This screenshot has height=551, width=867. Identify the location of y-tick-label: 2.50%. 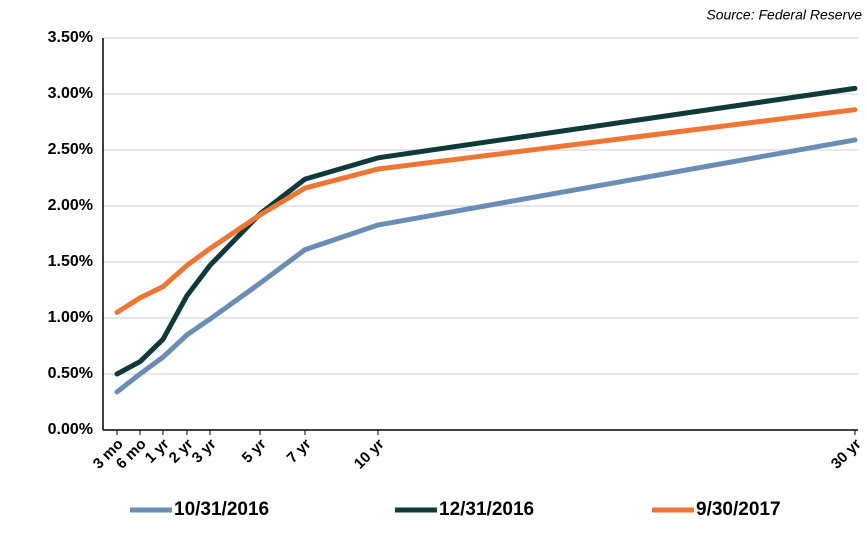
(70, 149).